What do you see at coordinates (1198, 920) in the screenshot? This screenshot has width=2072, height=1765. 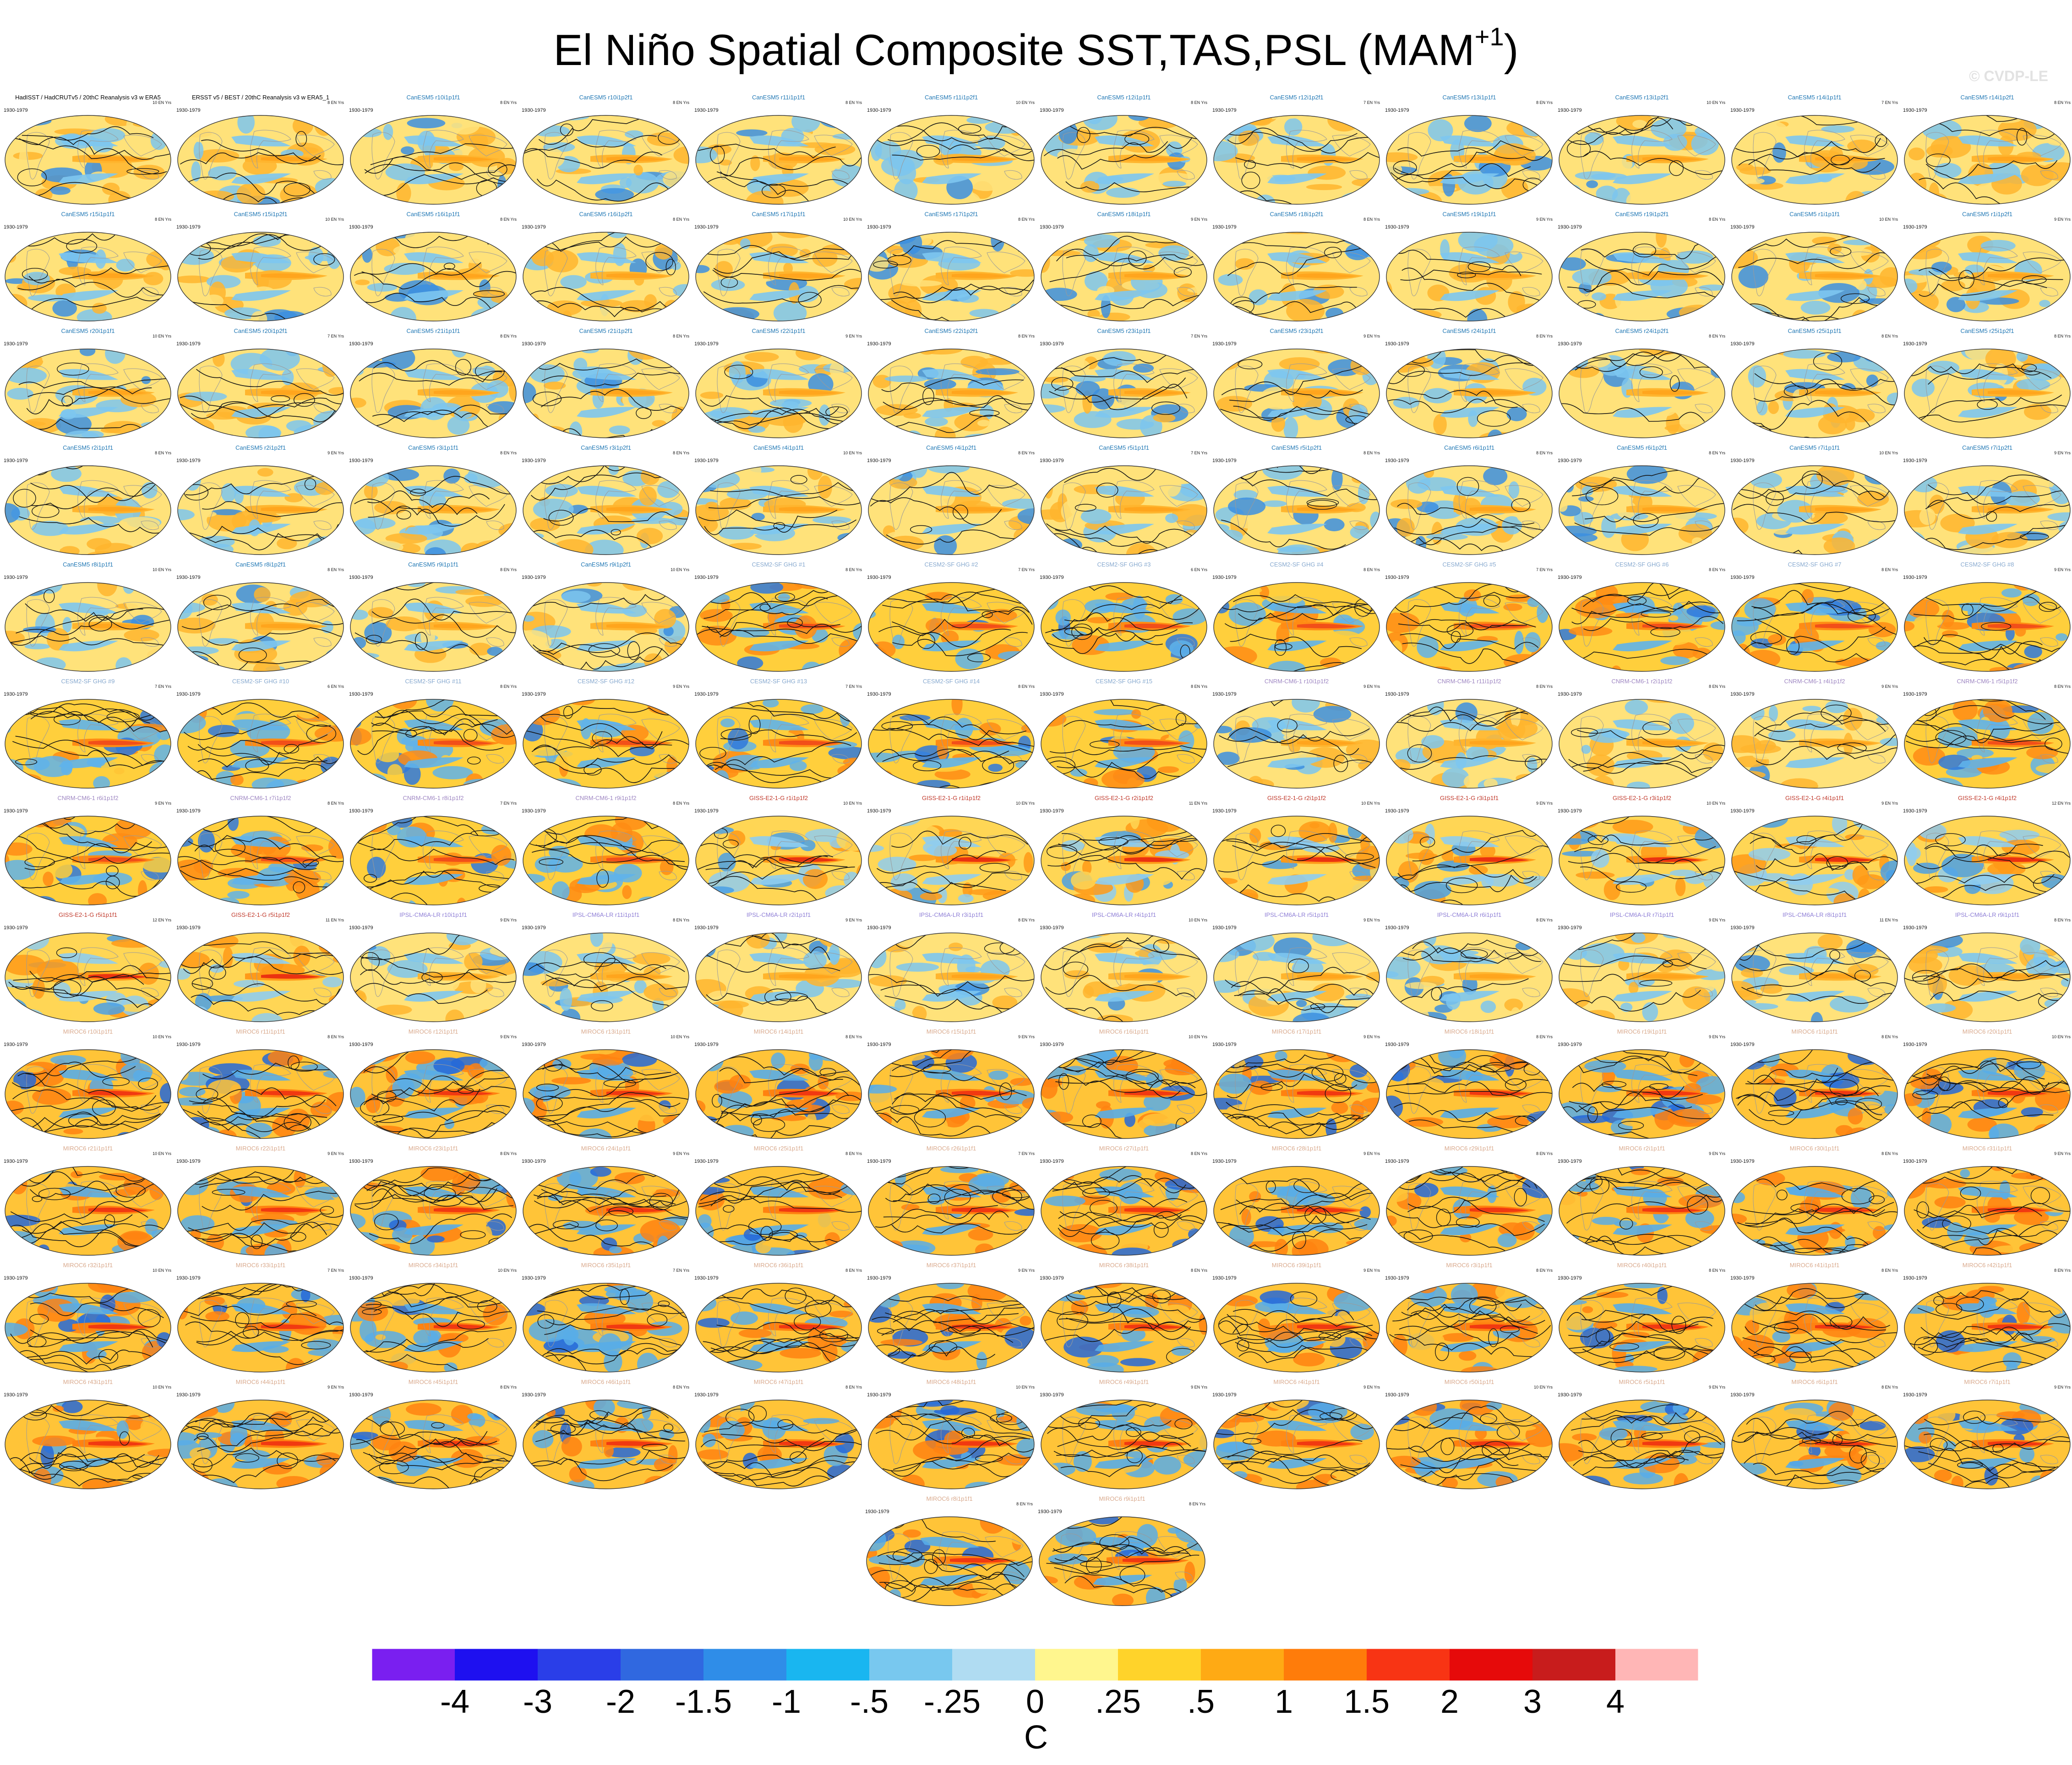 I see `panel-stats: 10 EN Yrs` at bounding box center [1198, 920].